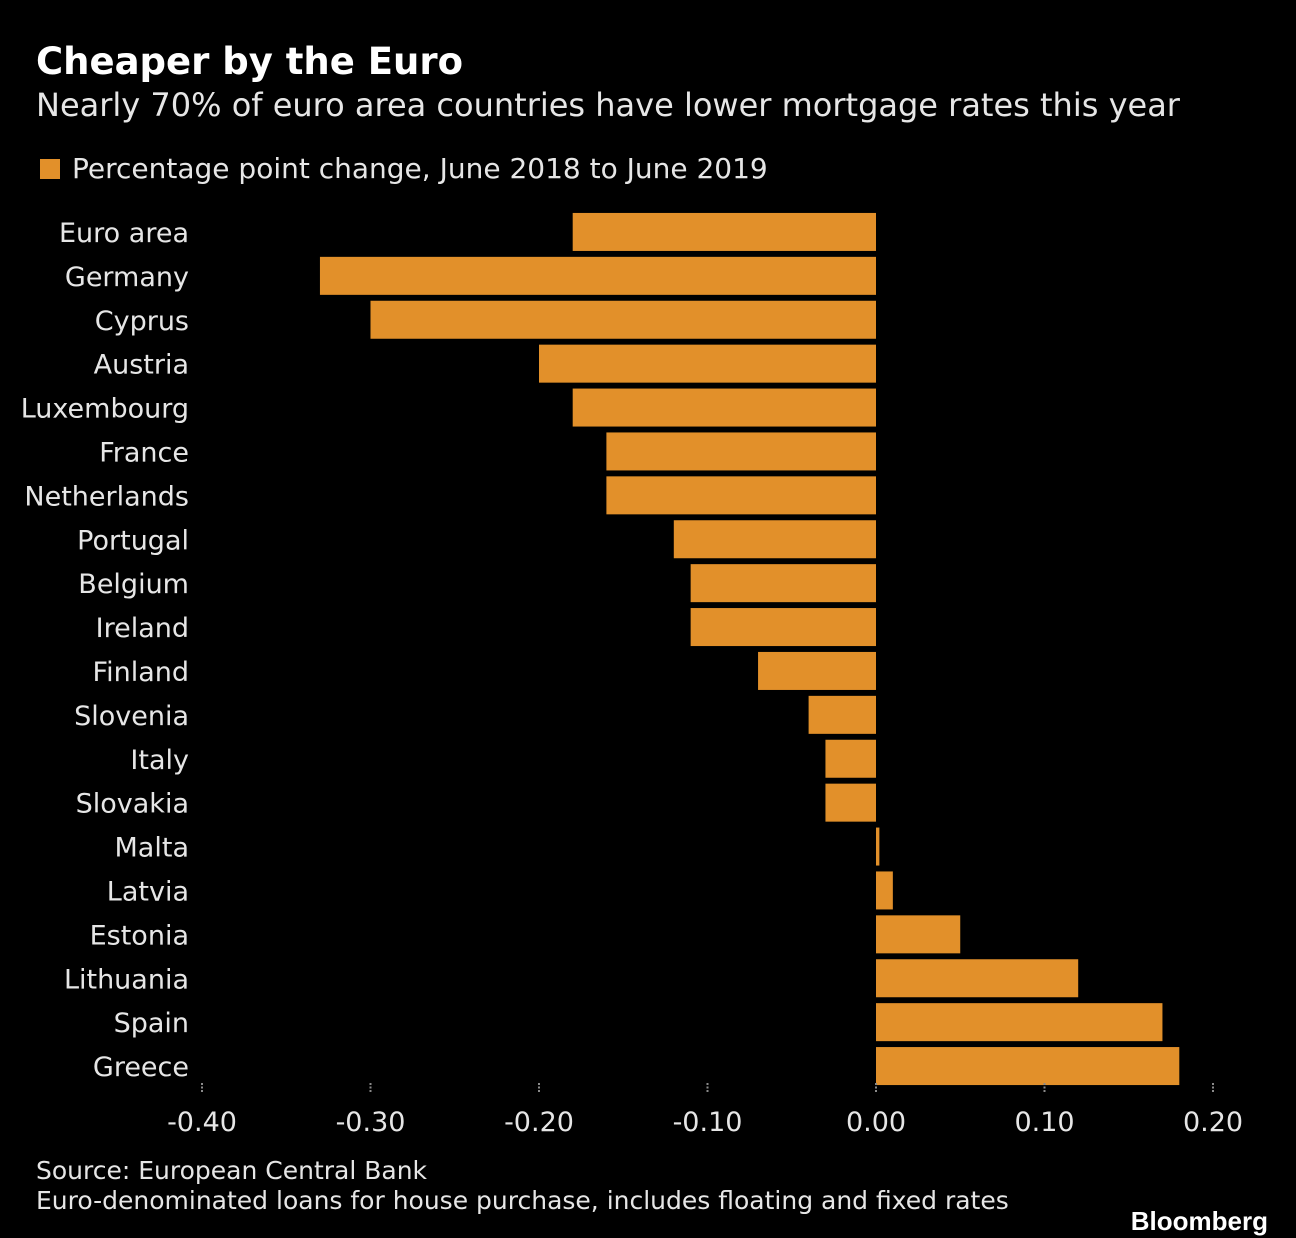 Image resolution: width=1296 pixels, height=1238 pixels. I want to click on category-label: France, so click(144, 452).